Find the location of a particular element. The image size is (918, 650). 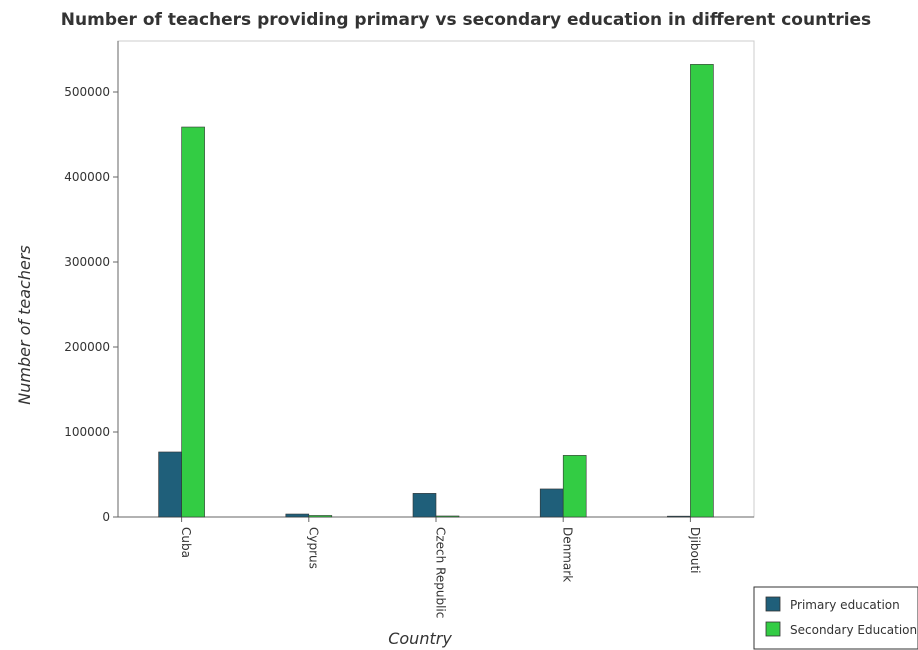

x-tick-label: Cyprus is located at coordinates (313, 548).